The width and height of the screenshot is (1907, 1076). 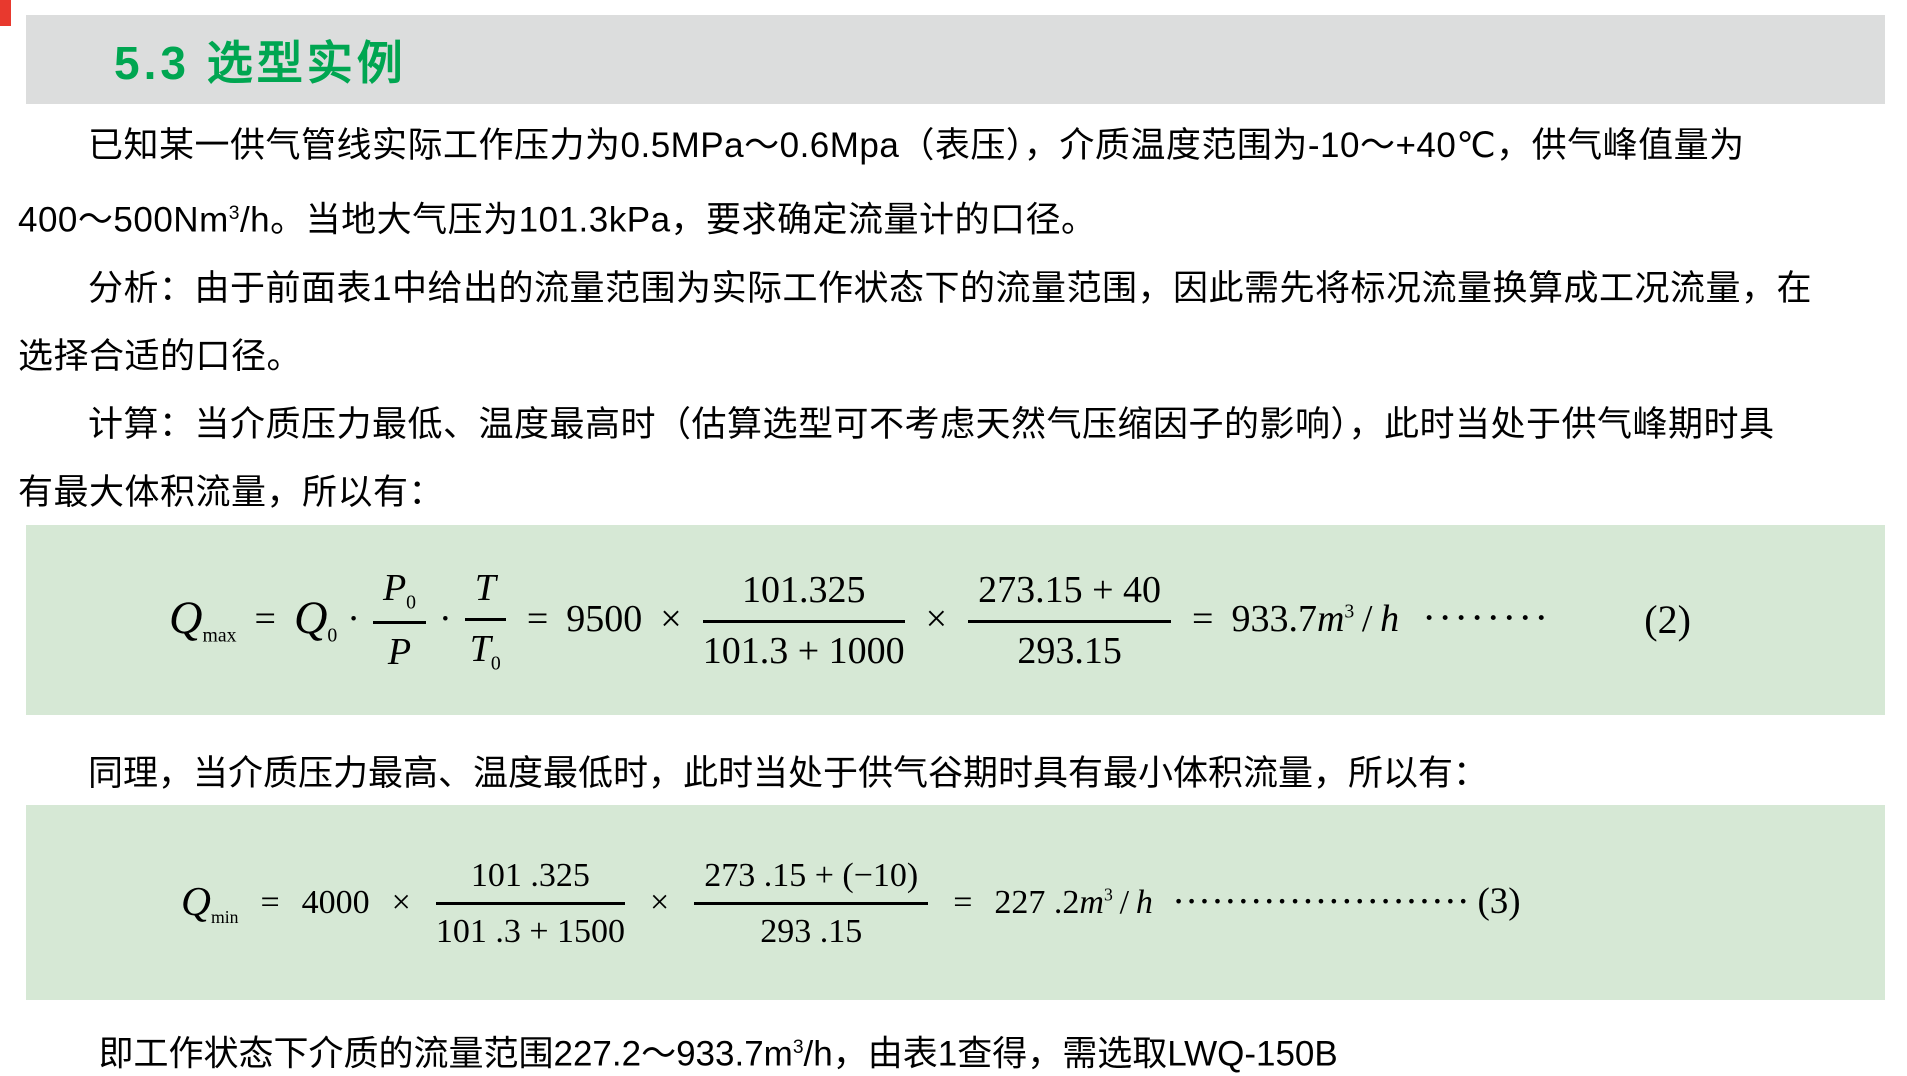 I want to click on coefficient-4000: 4000, so click(x=335, y=902).